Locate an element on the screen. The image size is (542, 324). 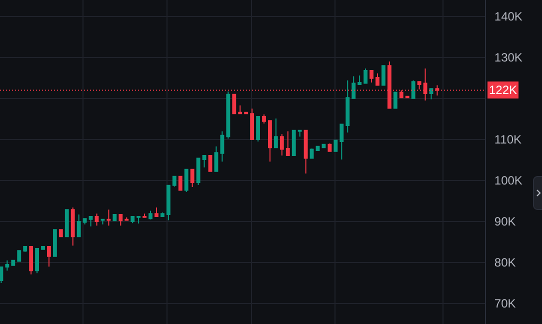
ref-line-label: 122K is located at coordinates (503, 90).